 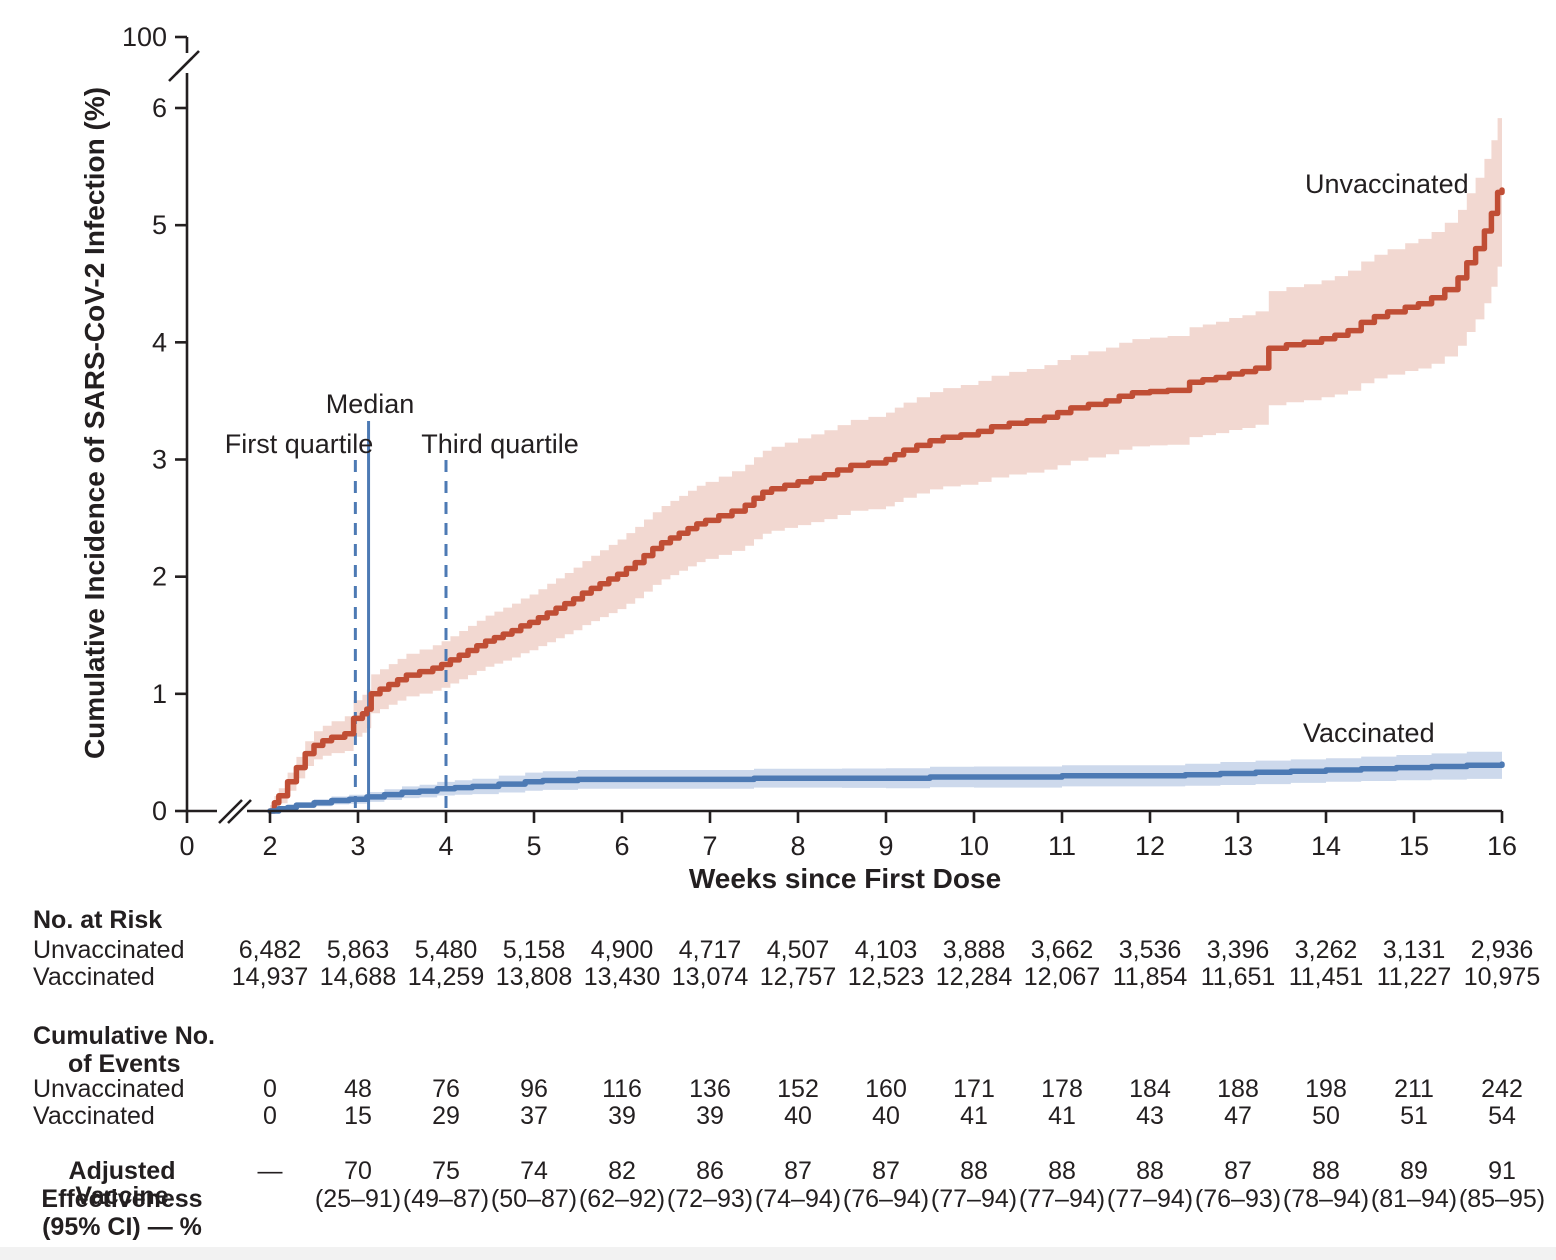 What do you see at coordinates (1150, 1089) in the screenshot?
I see `events-unvaccinated-cell: 184` at bounding box center [1150, 1089].